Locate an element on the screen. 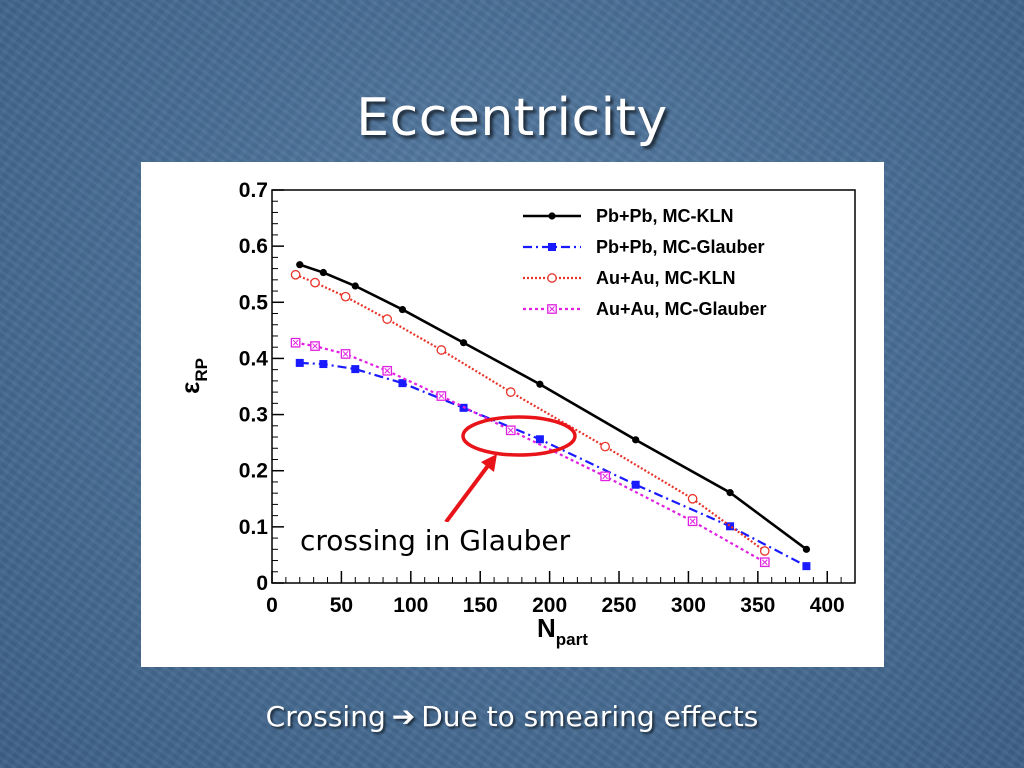 Image resolution: width=1024 pixels, height=768 pixels. y-tick-label: 0 is located at coordinates (262, 583).